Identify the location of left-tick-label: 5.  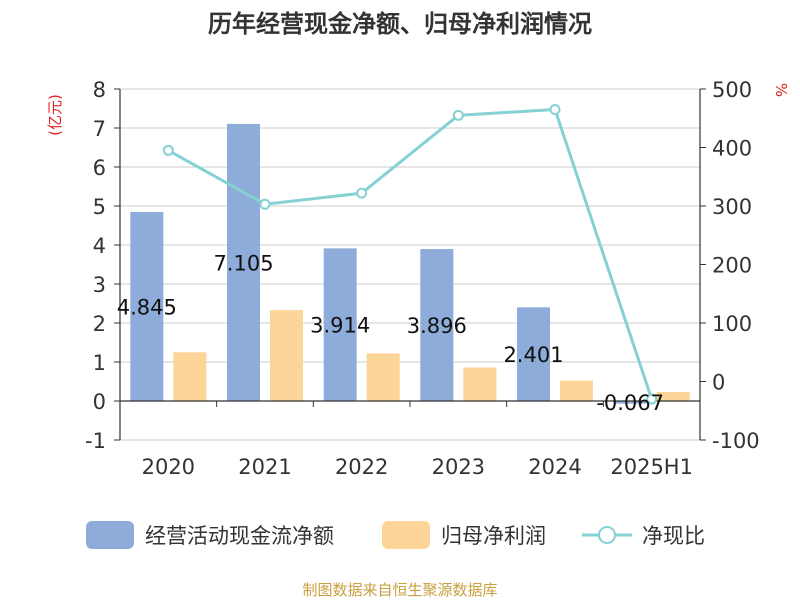
(99, 207).